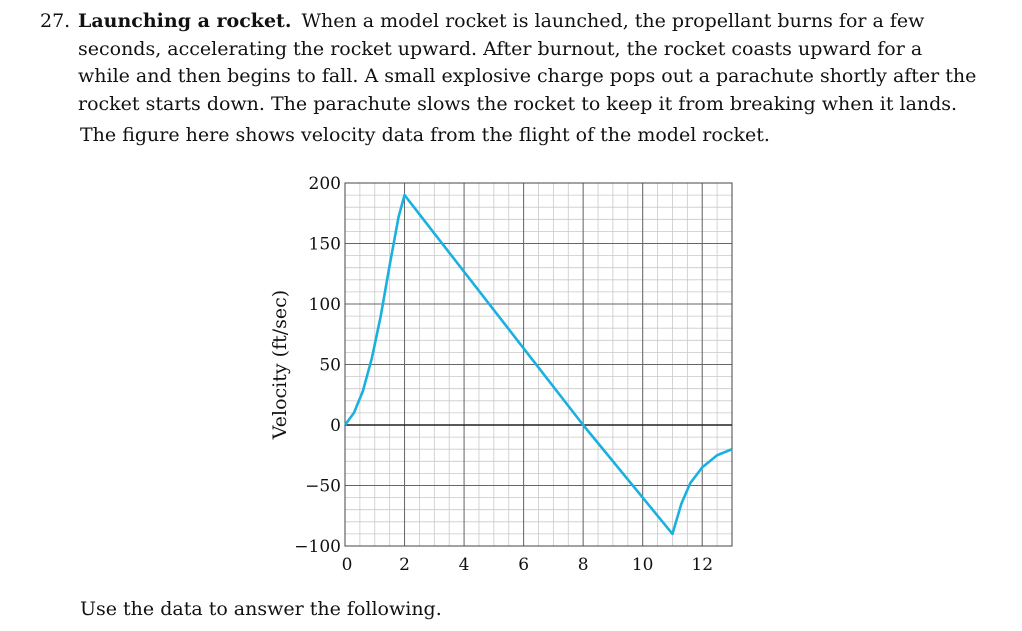  What do you see at coordinates (185, 21) in the screenshot?
I see `problem-title: Launching a rocket.` at bounding box center [185, 21].